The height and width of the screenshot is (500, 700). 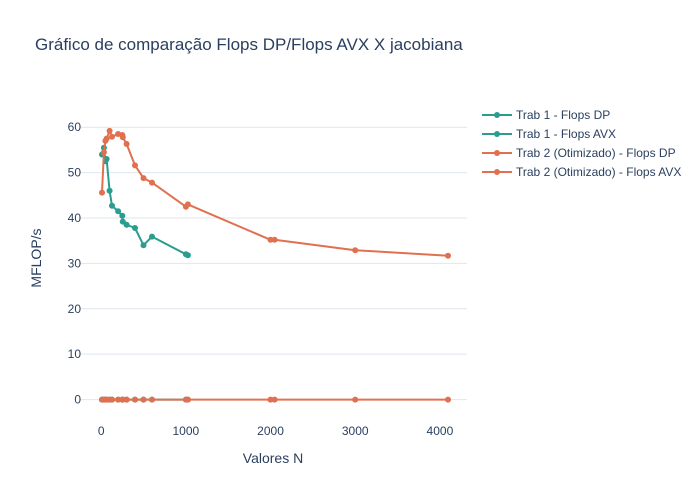 What do you see at coordinates (75, 263) in the screenshot?
I see `y-tick-label: 30` at bounding box center [75, 263].